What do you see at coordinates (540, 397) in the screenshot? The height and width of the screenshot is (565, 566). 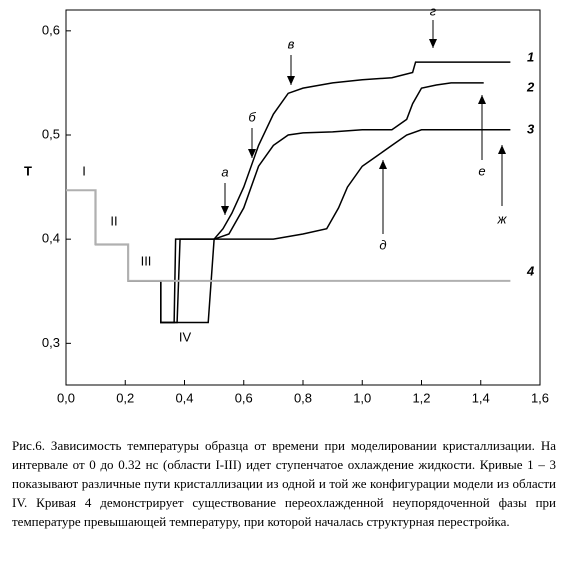 I see `x-tick-label: 1,6` at bounding box center [540, 397].